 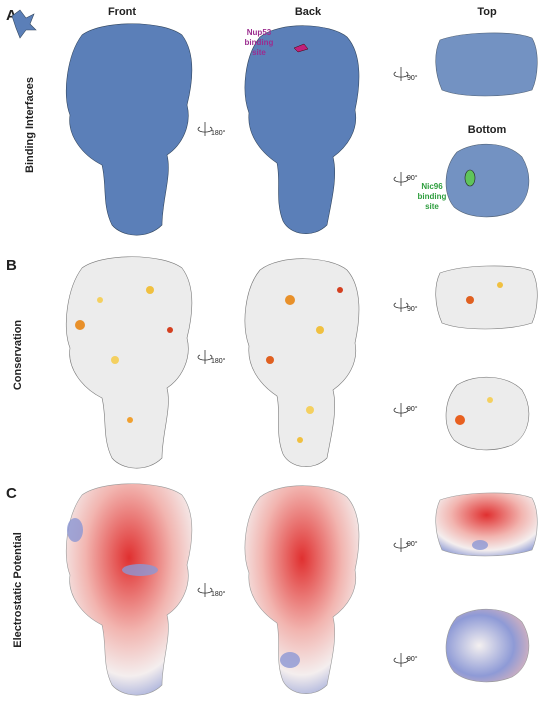 I want to click on view-heading: Bottom, so click(x=487, y=130).